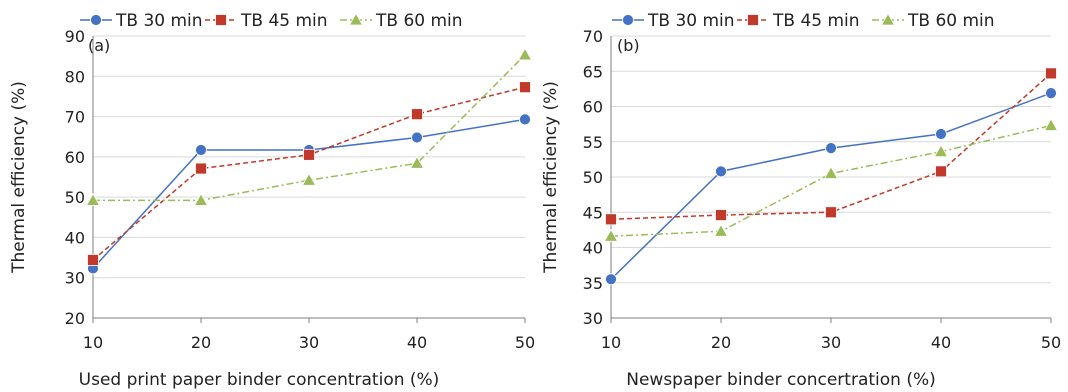  Describe the element at coordinates (593, 283) in the screenshot. I see `y-tick-label: 35` at that location.